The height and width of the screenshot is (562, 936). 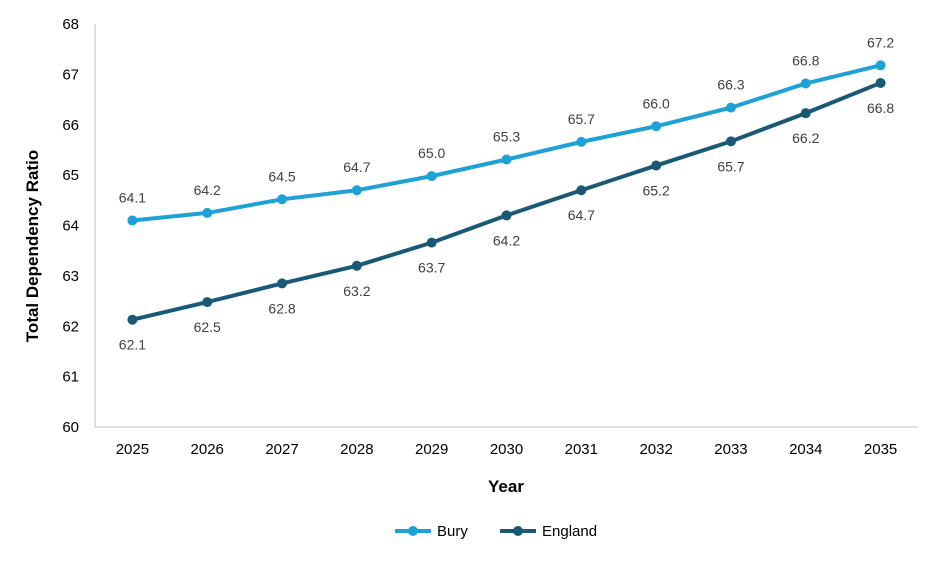 What do you see at coordinates (70, 377) in the screenshot?
I see `y-tick-label: 61` at bounding box center [70, 377].